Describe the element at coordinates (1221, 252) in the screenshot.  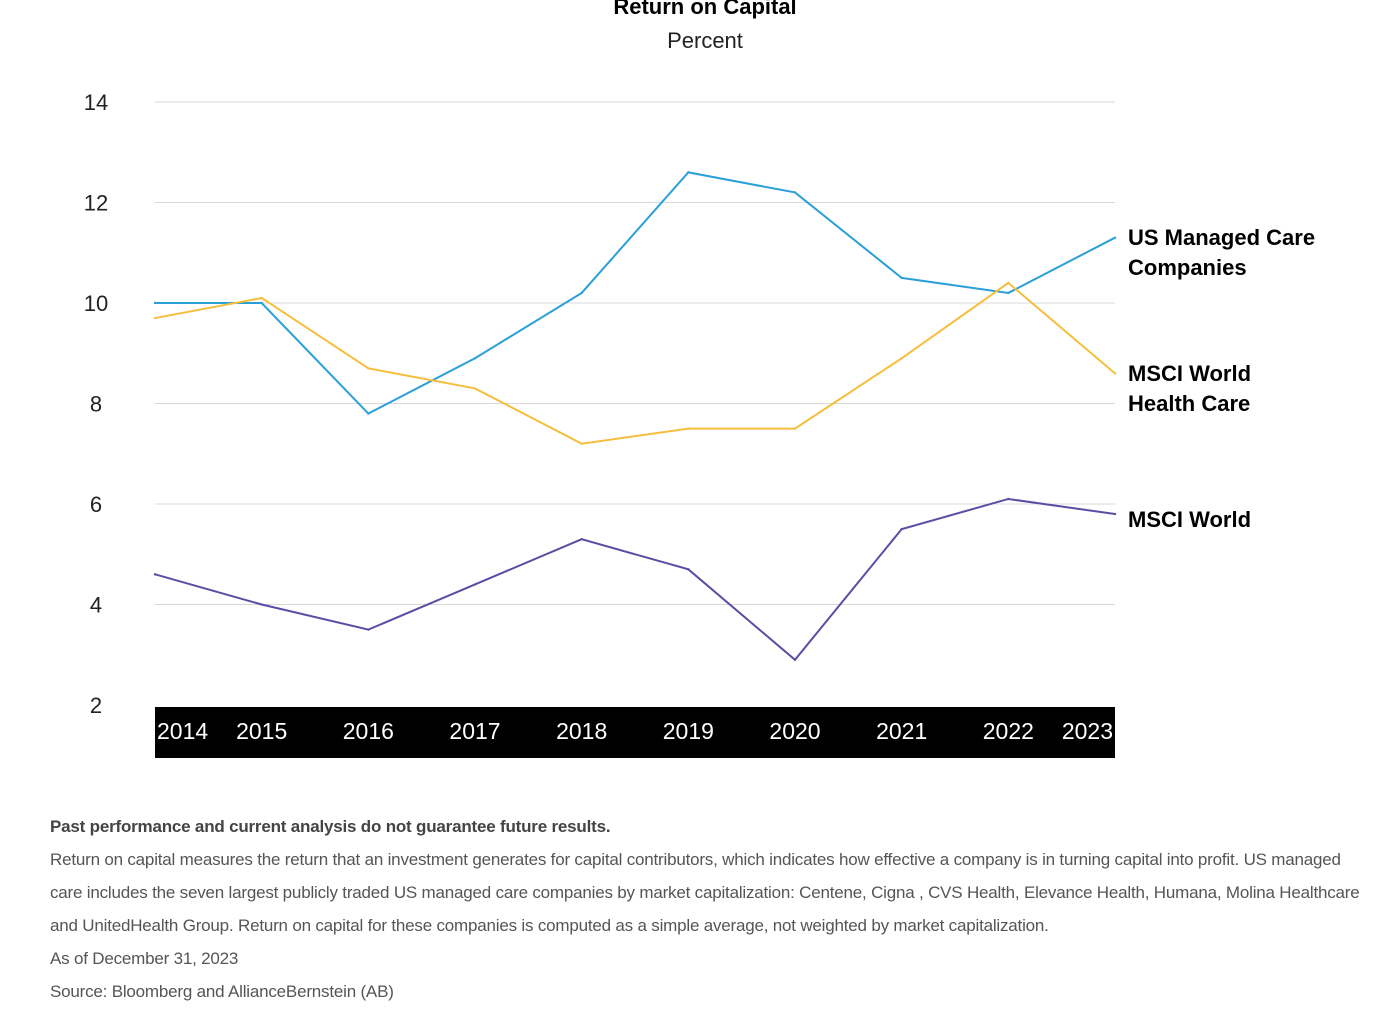
I see `series-label-us-managed-care-companies: US Managed Care Companies` at that location.